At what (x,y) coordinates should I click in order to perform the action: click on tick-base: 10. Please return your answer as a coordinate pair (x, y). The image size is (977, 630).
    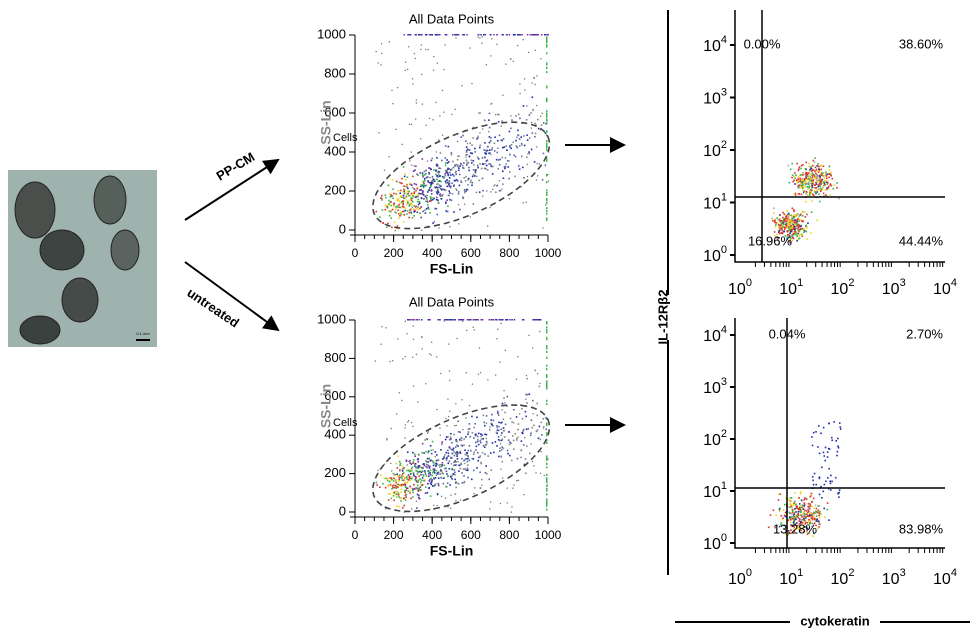
    Looking at the image, I should click on (840, 579).